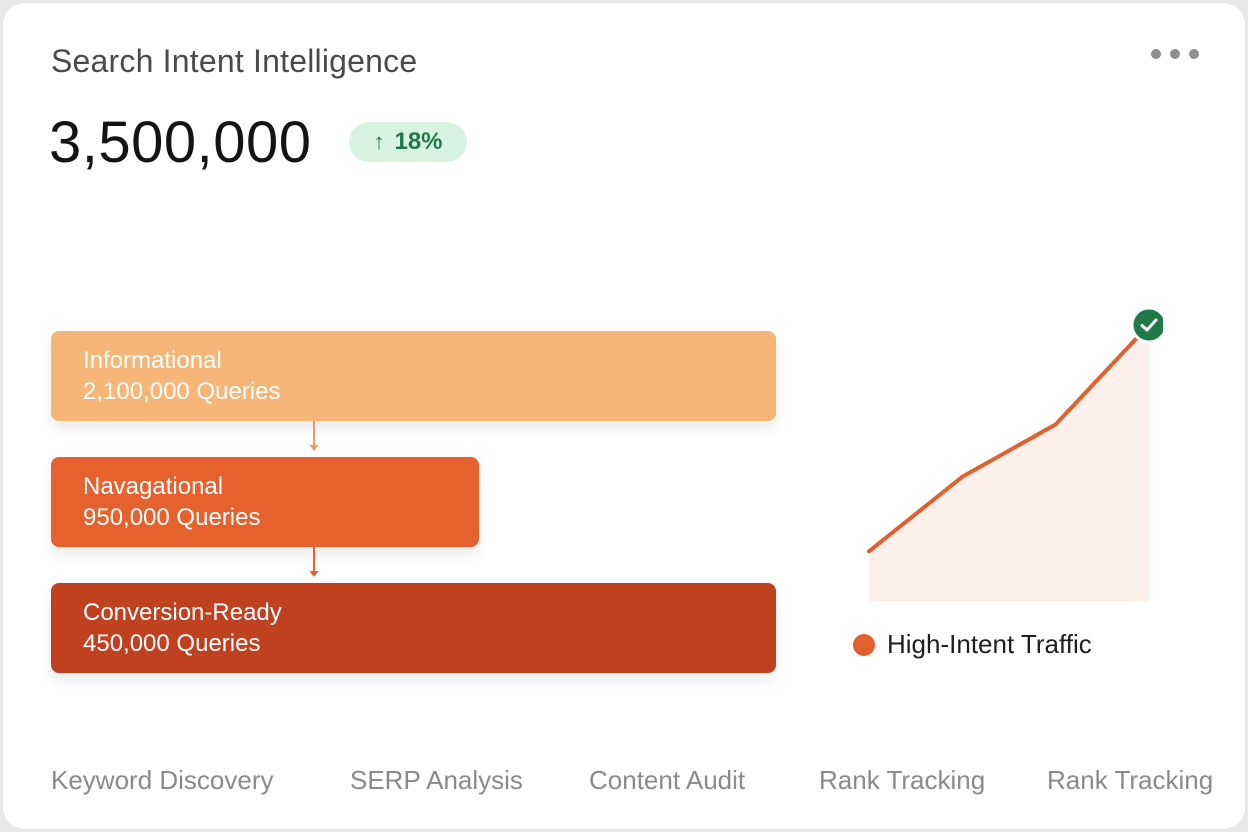 The image size is (1248, 832). I want to click on check-circle-icon, so click(1146, 325).